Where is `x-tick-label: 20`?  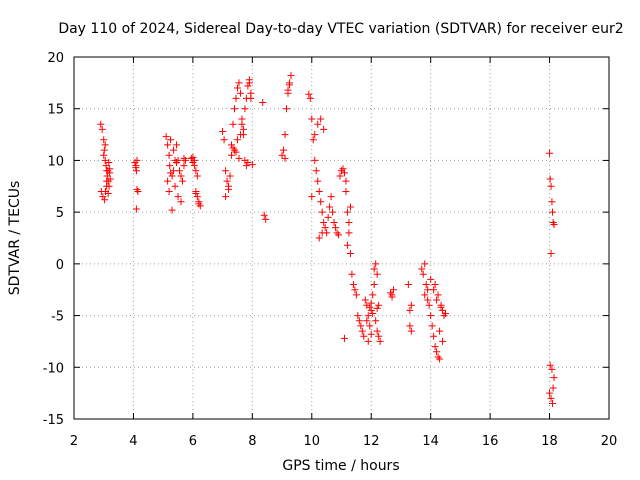 x-tick-label: 20 is located at coordinates (609, 441).